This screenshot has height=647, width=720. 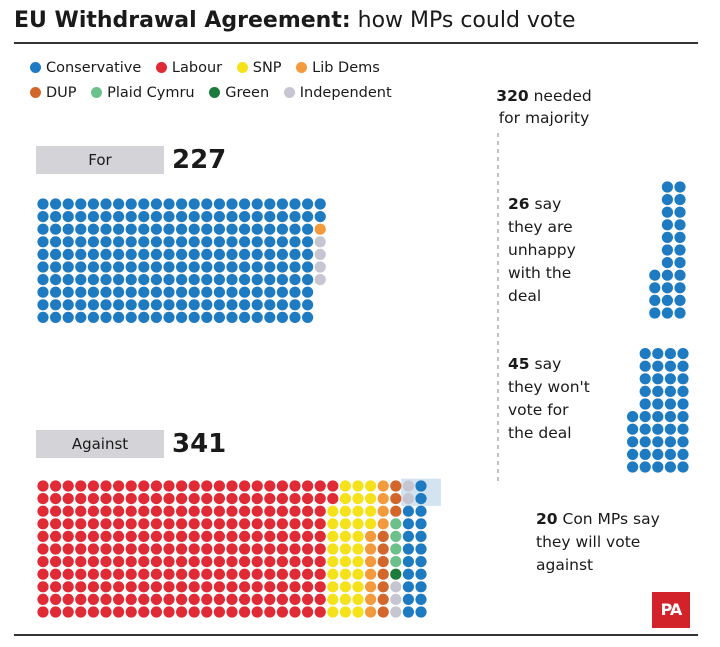 I want to click on legend-item-lib-dems: Lib Dems, so click(x=338, y=68).